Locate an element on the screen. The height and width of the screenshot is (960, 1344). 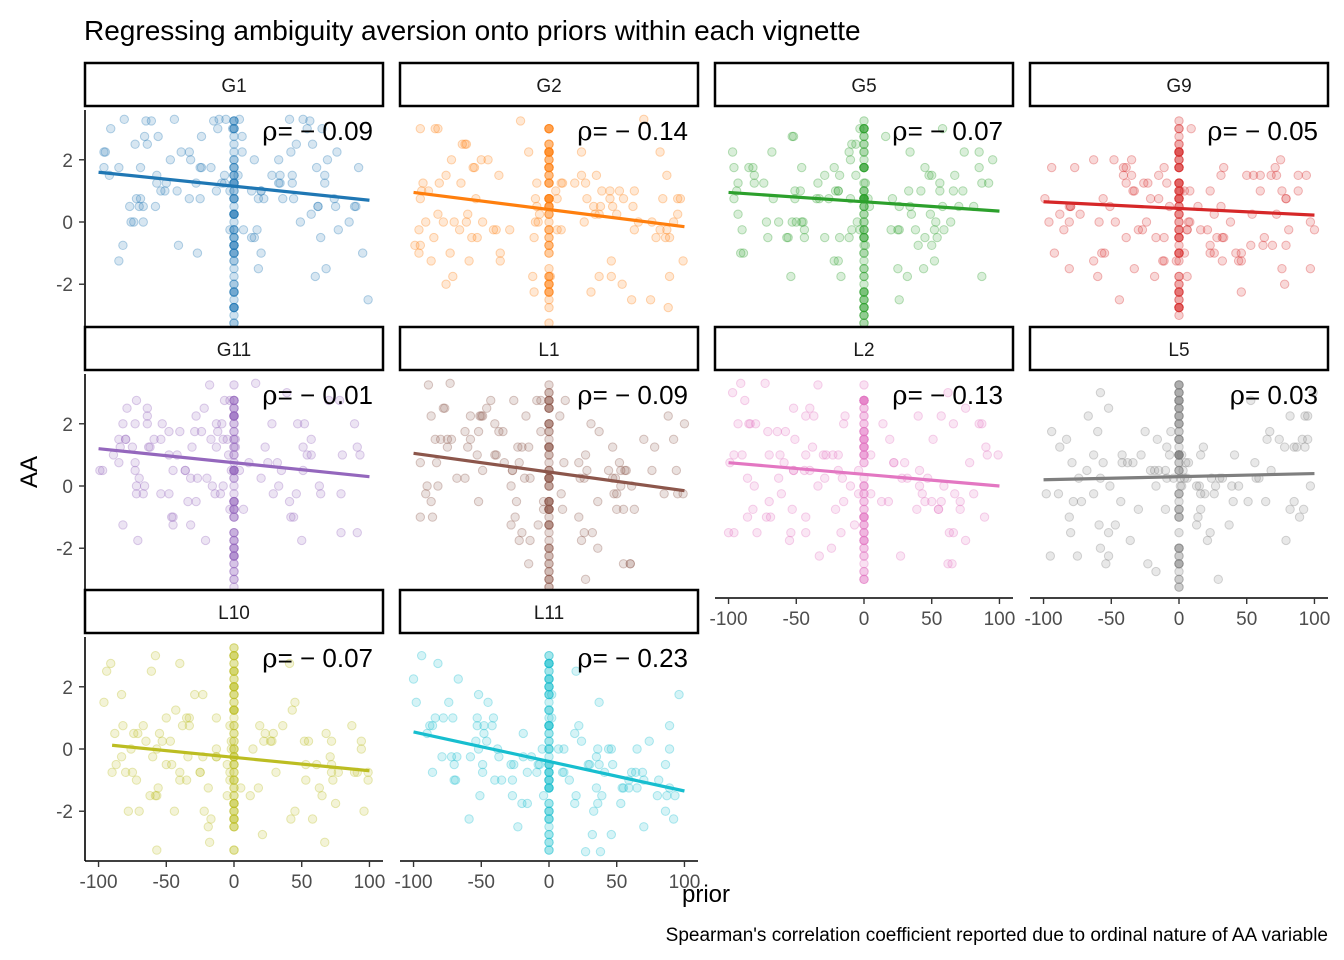
rho-annotation: ρ= − 0.05 is located at coordinates (1262, 131).